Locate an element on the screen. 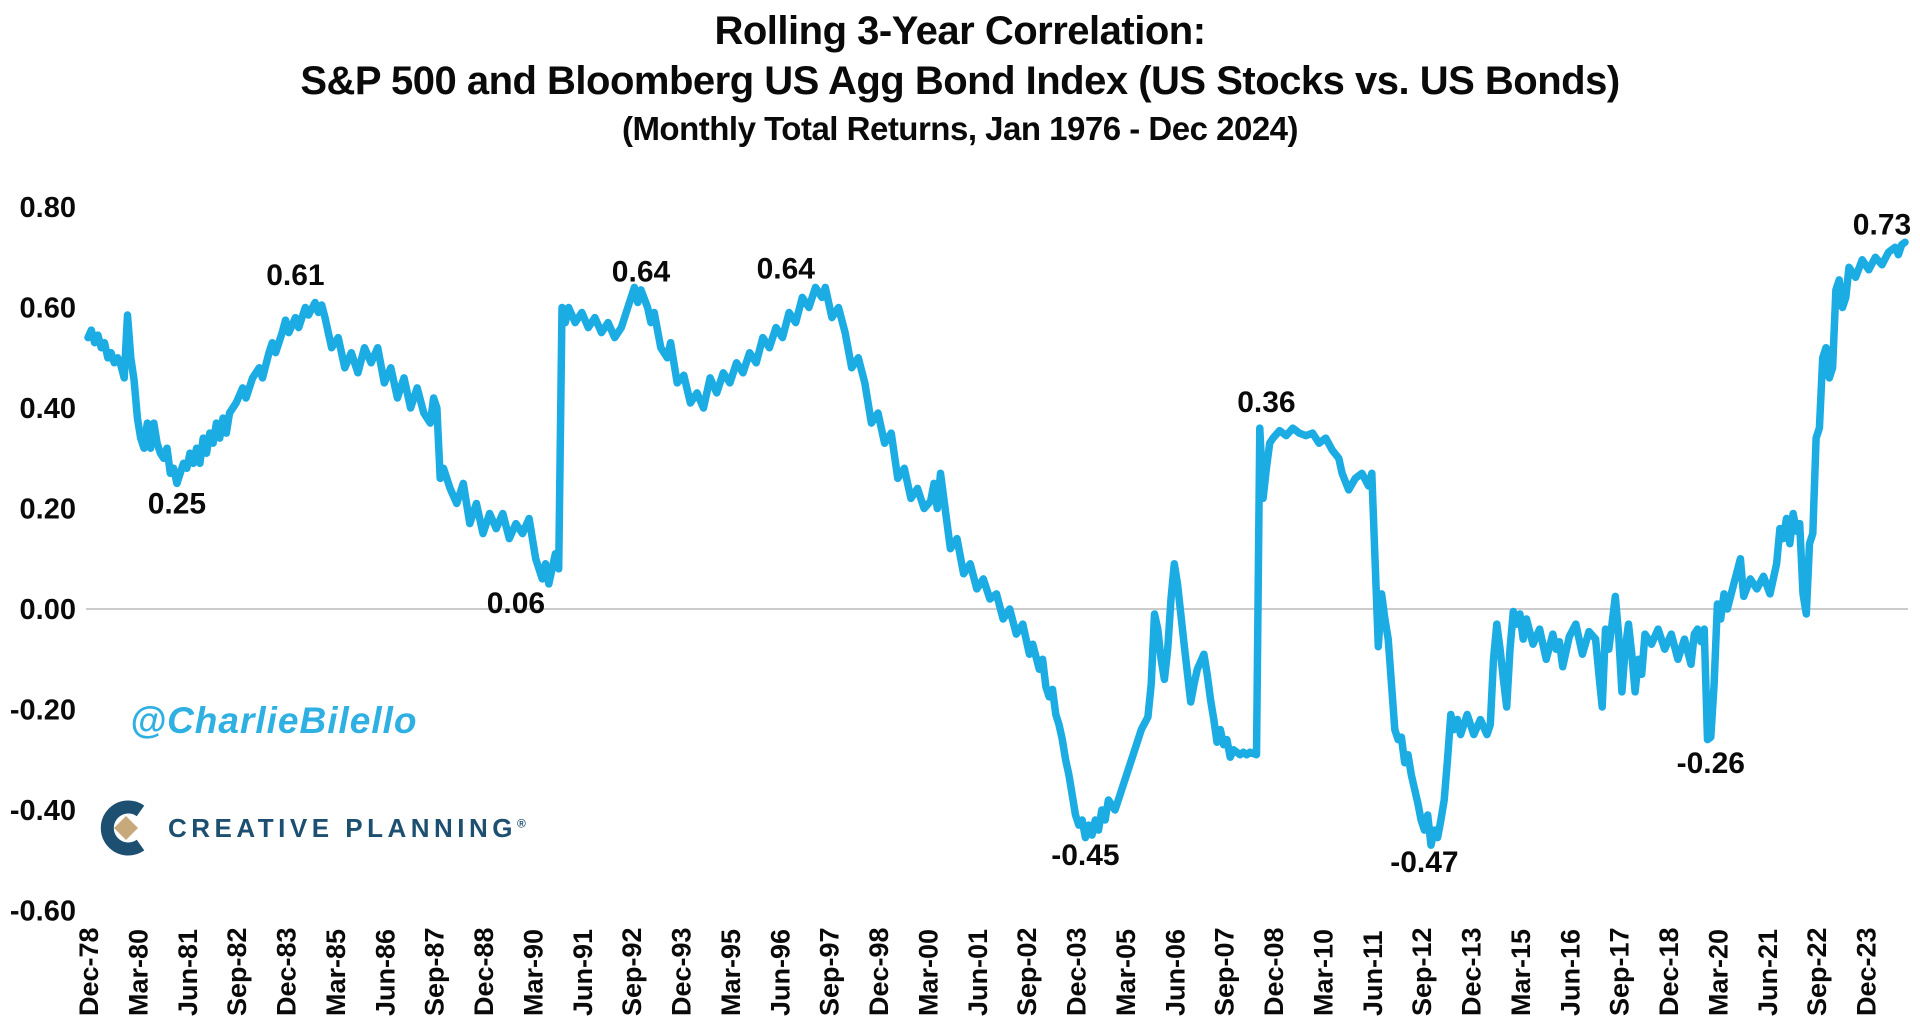 The image size is (1920, 1031). x-axis-tick-label: Mar-90 is located at coordinates (533, 972).